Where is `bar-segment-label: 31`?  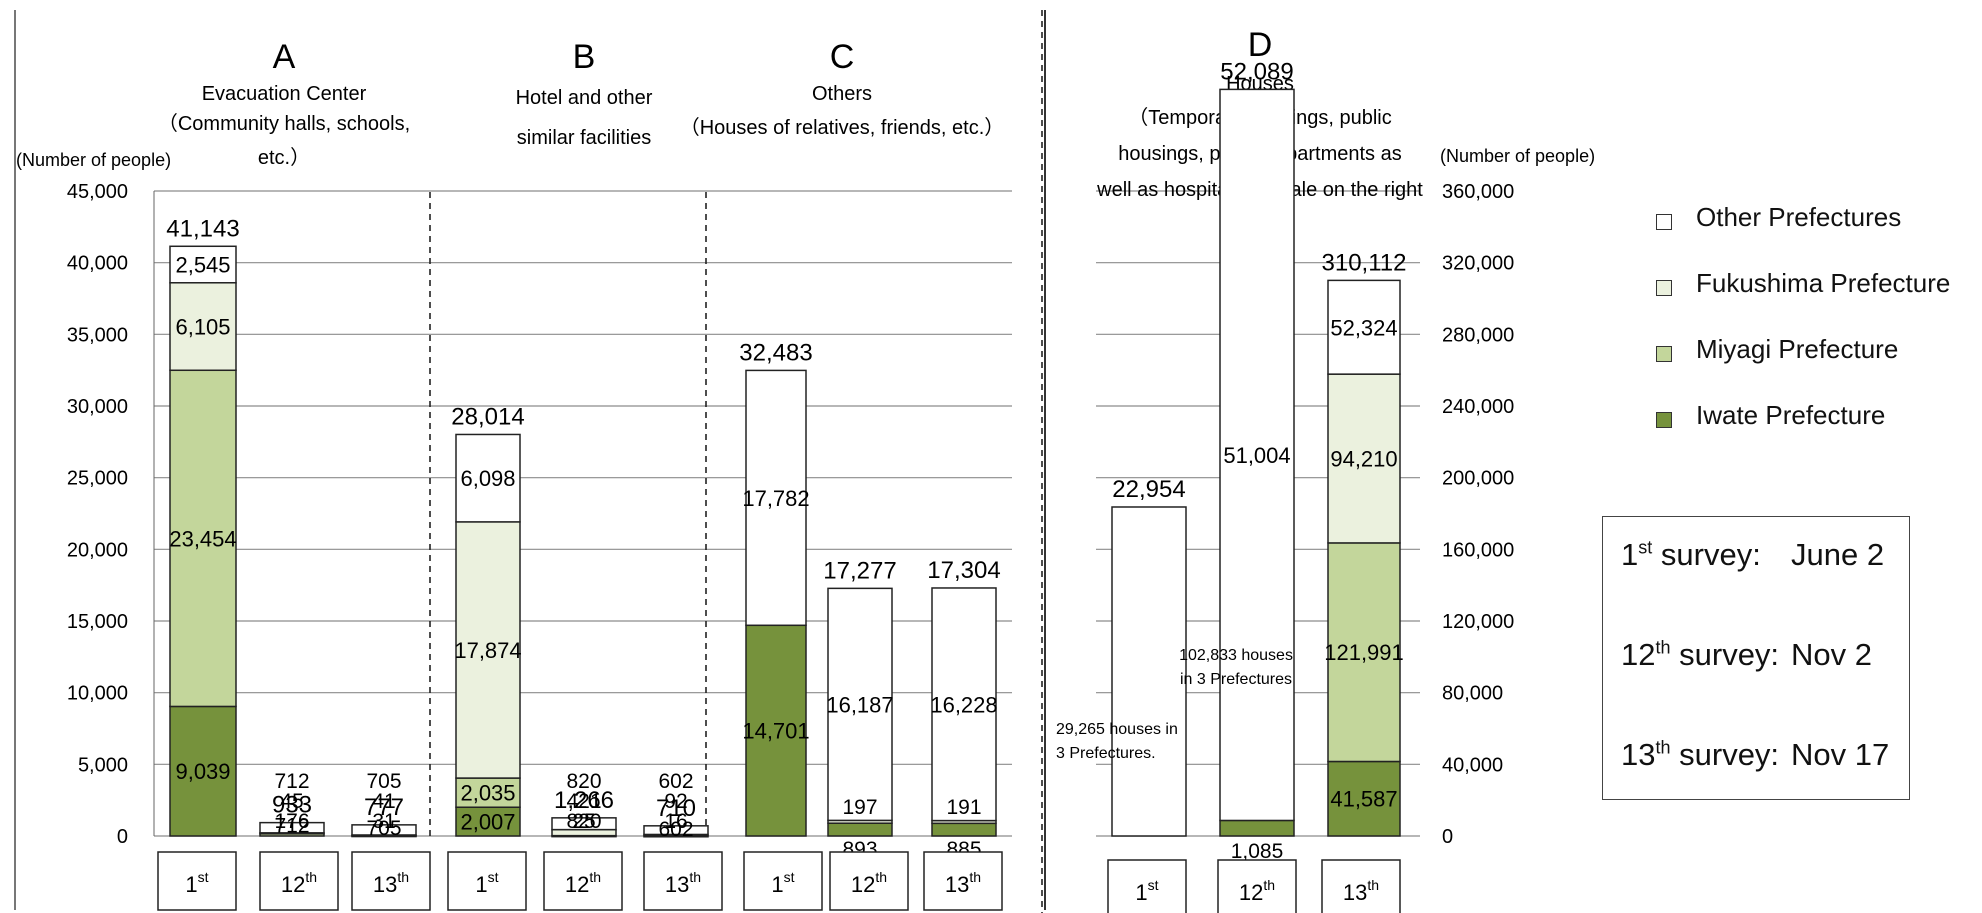 bar-segment-label: 31 is located at coordinates (383, 821).